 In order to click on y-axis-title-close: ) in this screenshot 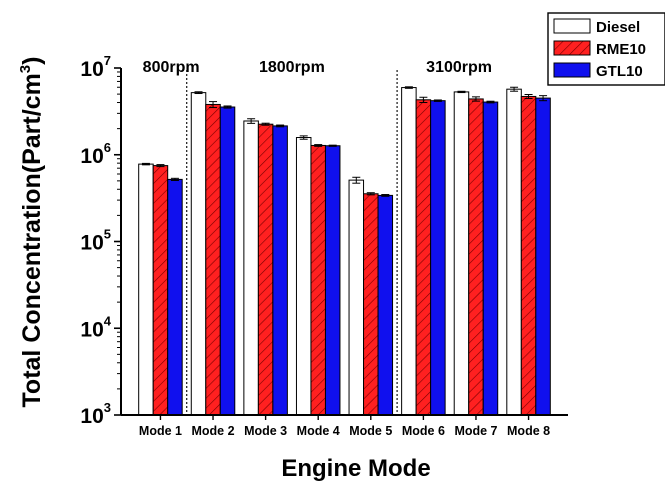, I will do `click(32, 61)`.